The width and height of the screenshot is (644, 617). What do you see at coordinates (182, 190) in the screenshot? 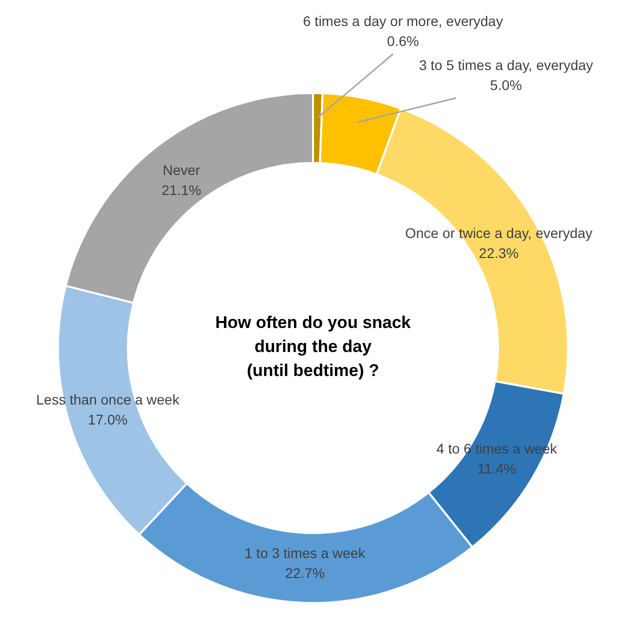
I see `data-label: 21.1%` at bounding box center [182, 190].